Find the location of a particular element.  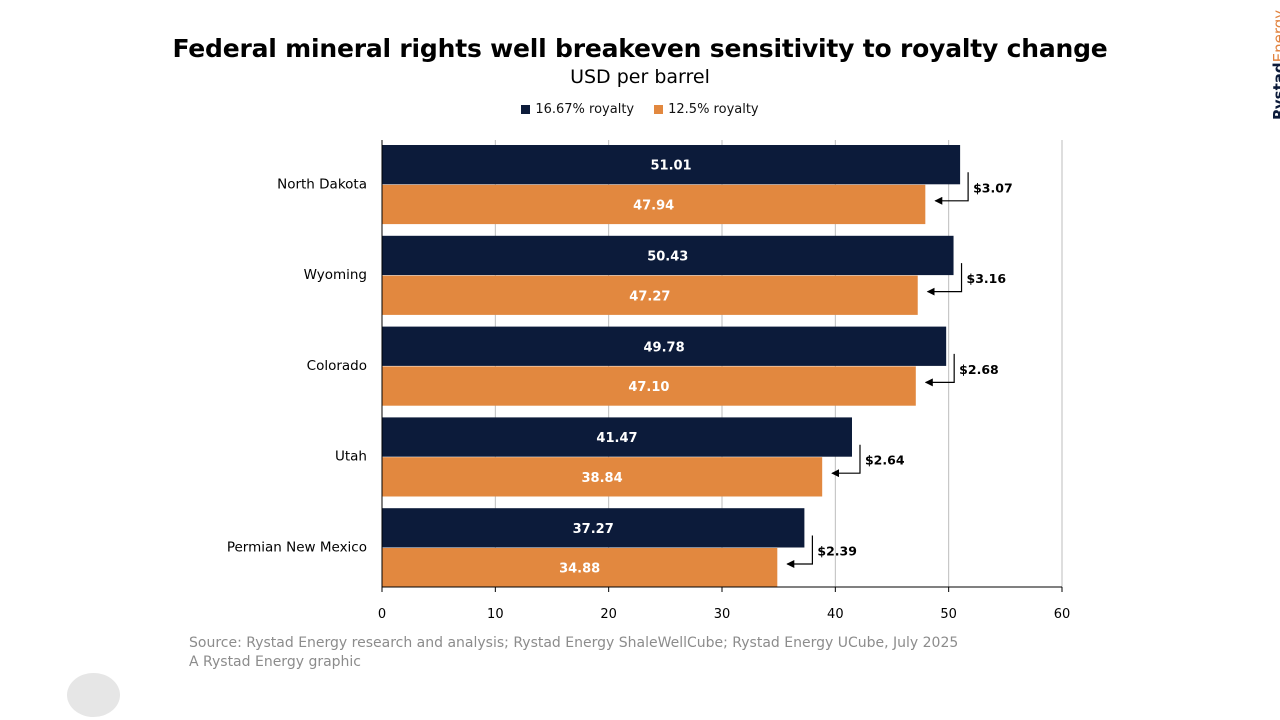

data-label-series2: 47.27 is located at coordinates (649, 296).